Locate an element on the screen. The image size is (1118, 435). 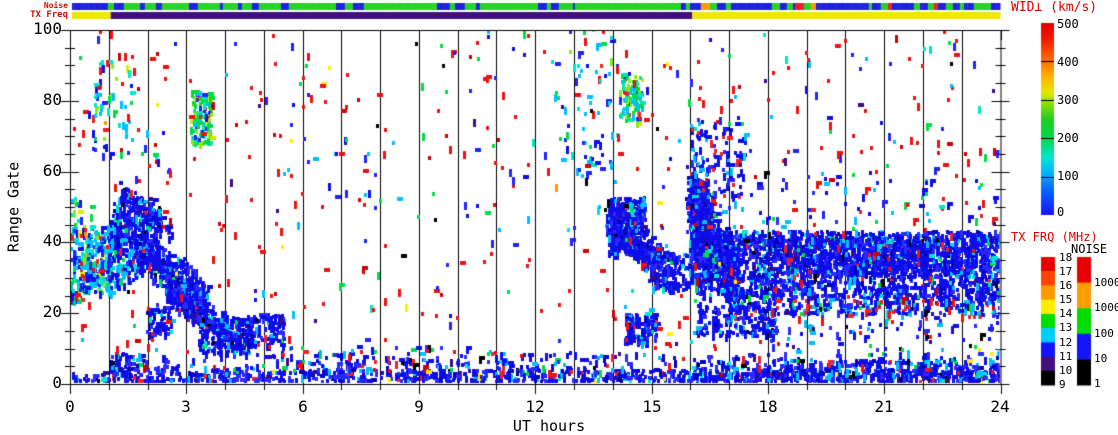
y-tick-label-100: 100 is located at coordinates (47, 28).